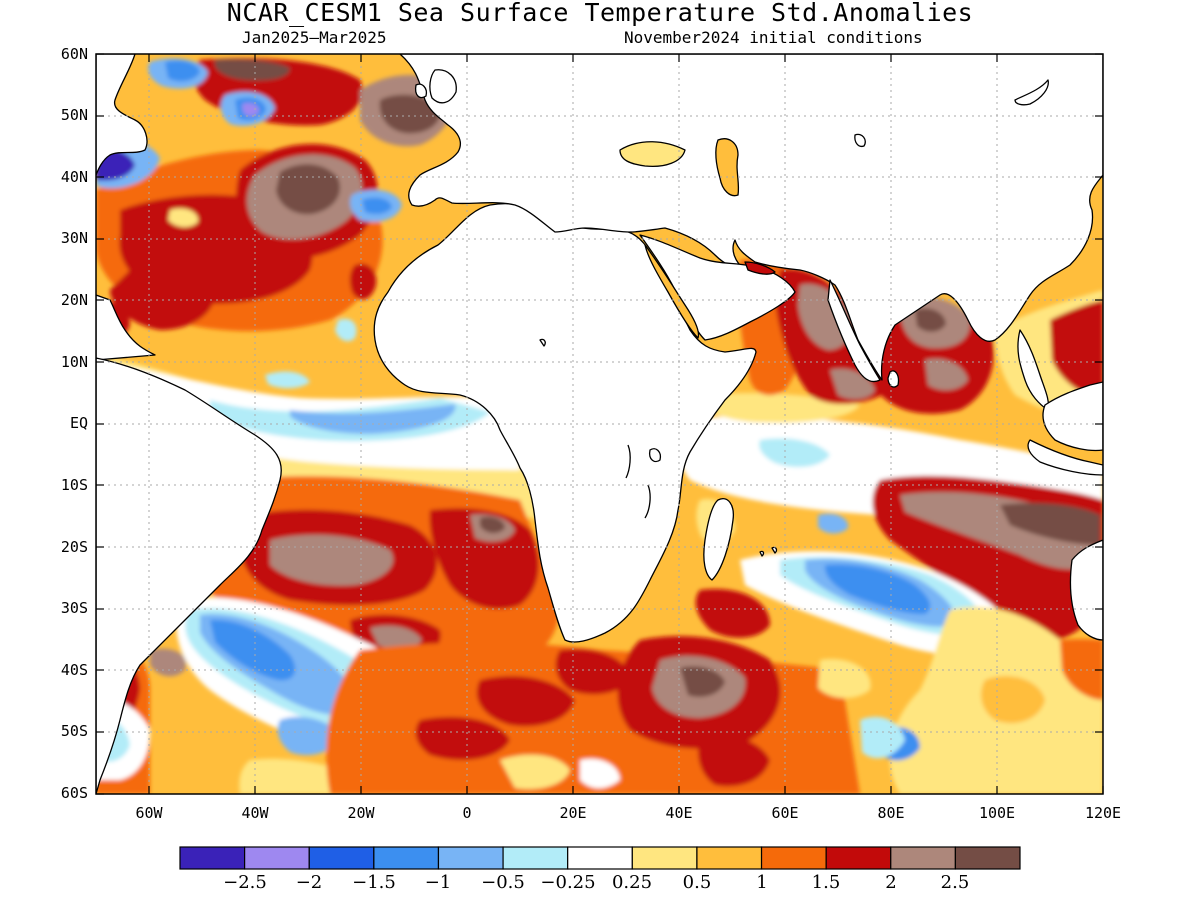 This screenshot has height=900, width=1200. What do you see at coordinates (1103, 813) in the screenshot?
I see `lon-label-120e: 120E` at bounding box center [1103, 813].